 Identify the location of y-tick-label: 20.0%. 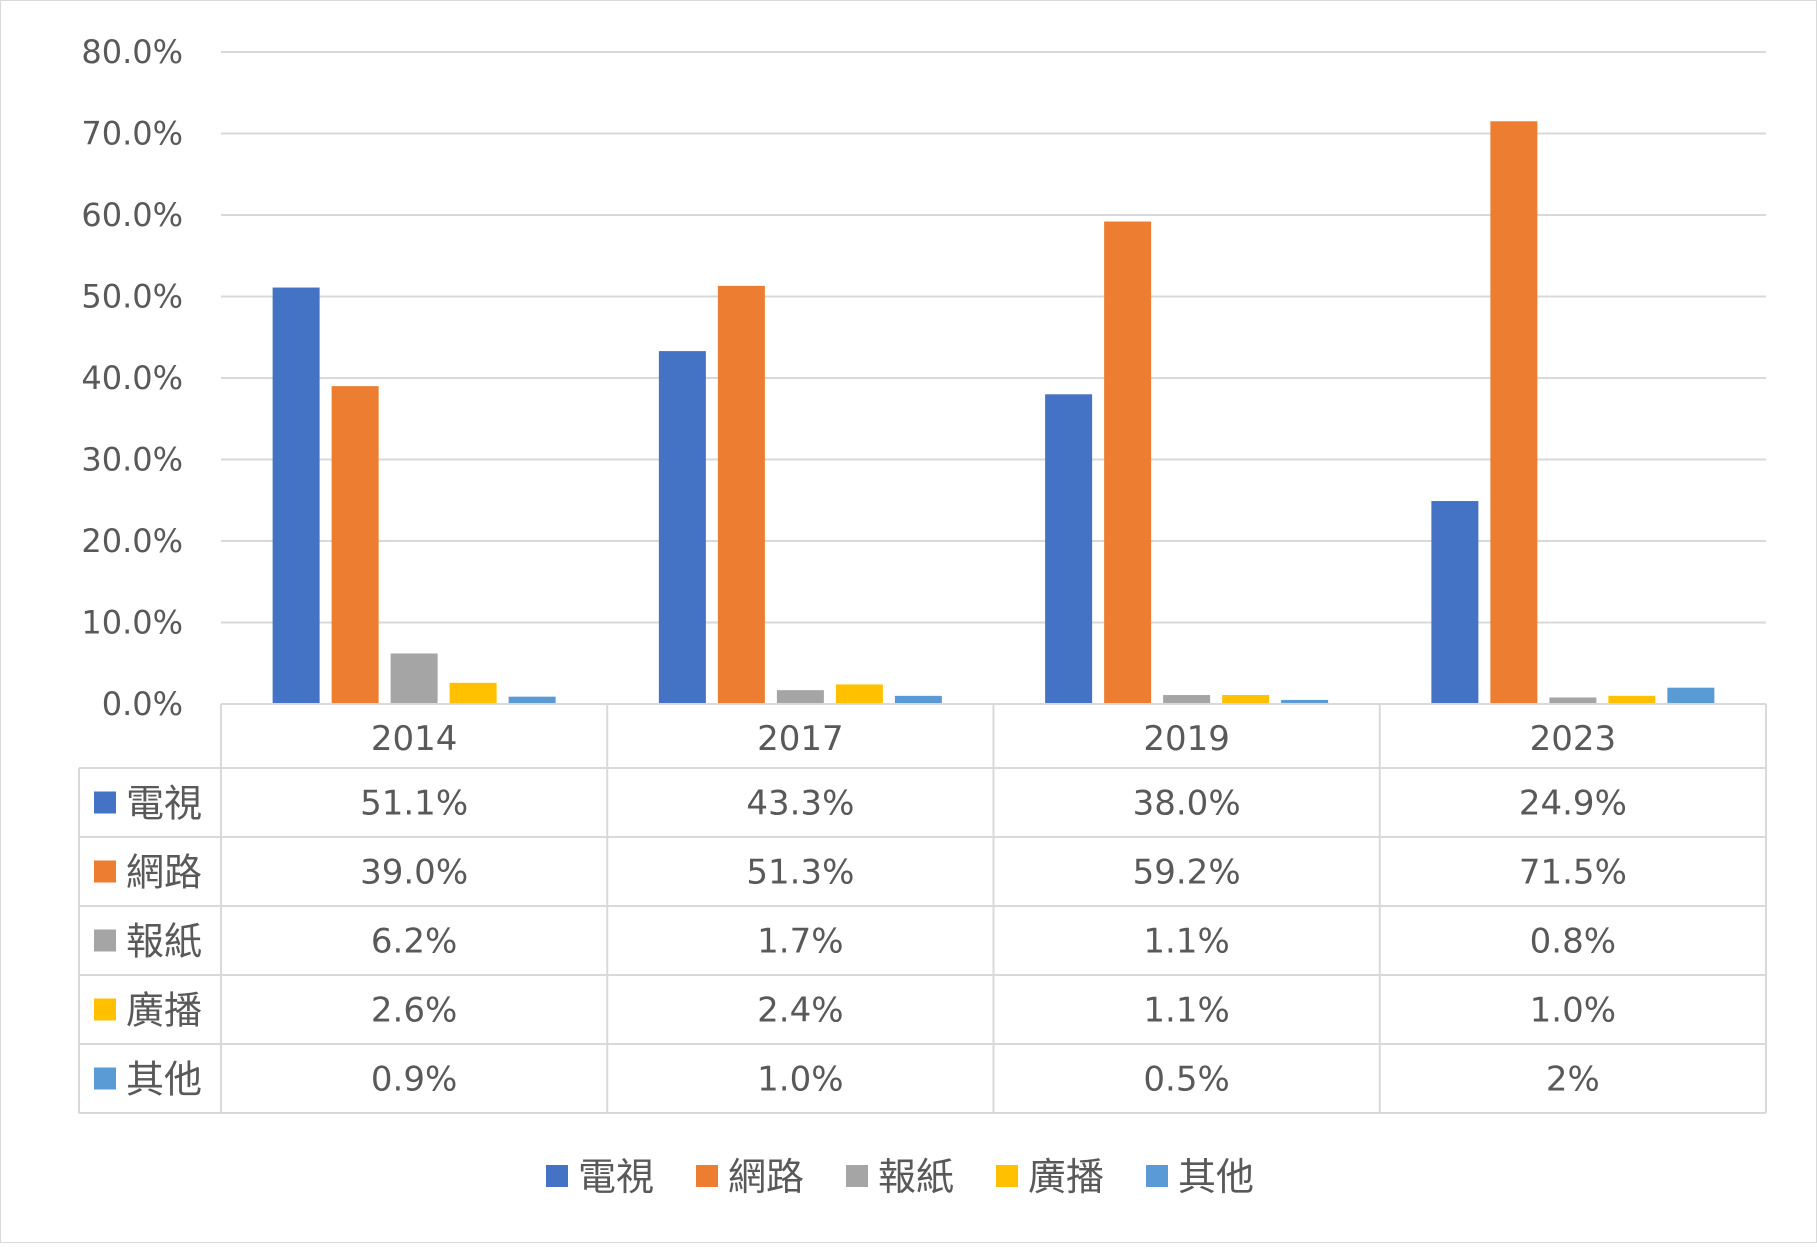
(132, 541).